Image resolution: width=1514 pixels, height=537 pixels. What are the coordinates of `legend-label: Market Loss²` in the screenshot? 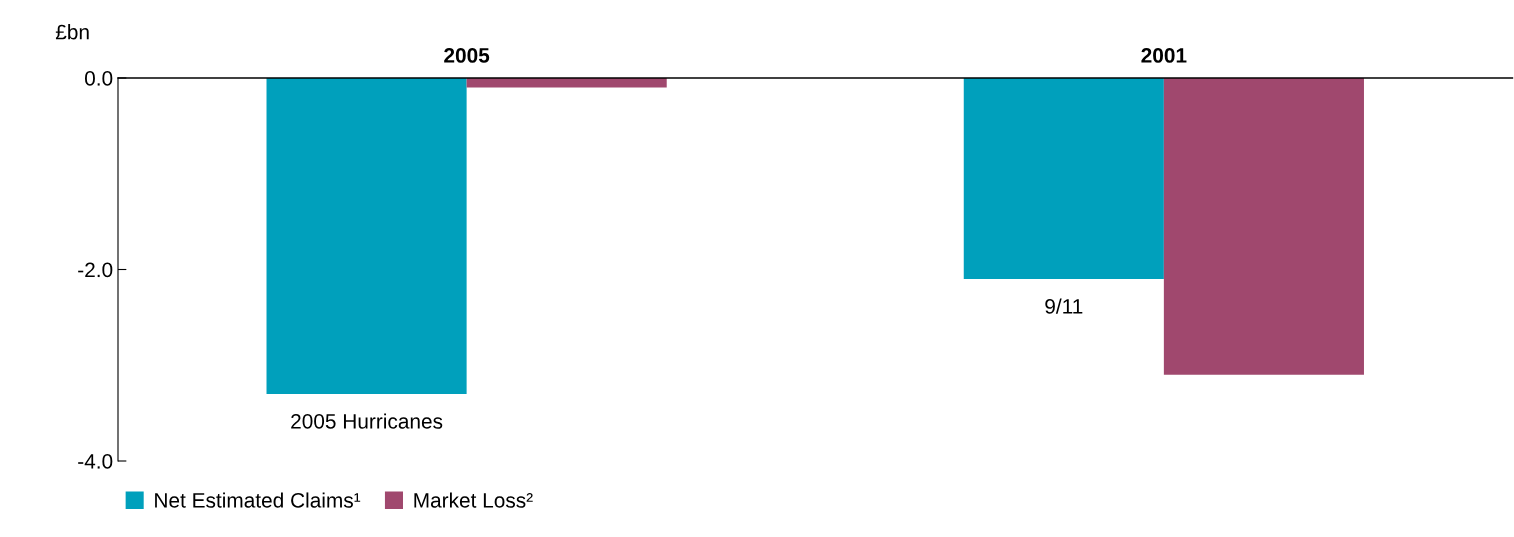 It's located at (473, 500).